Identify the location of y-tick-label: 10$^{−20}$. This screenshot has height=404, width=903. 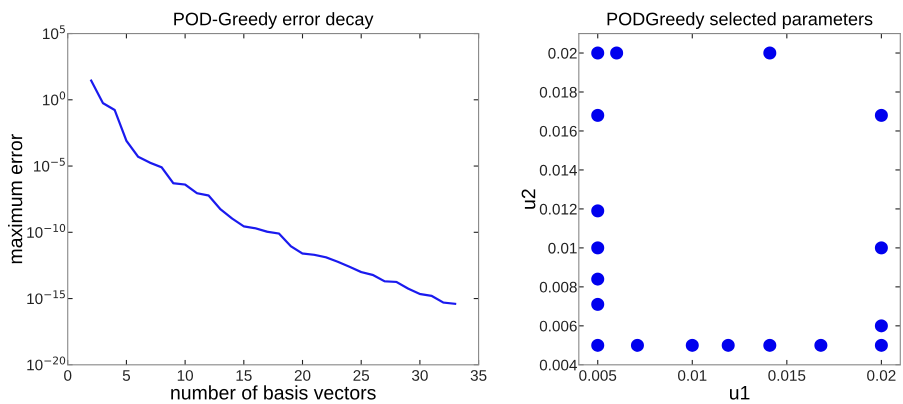
(46, 363).